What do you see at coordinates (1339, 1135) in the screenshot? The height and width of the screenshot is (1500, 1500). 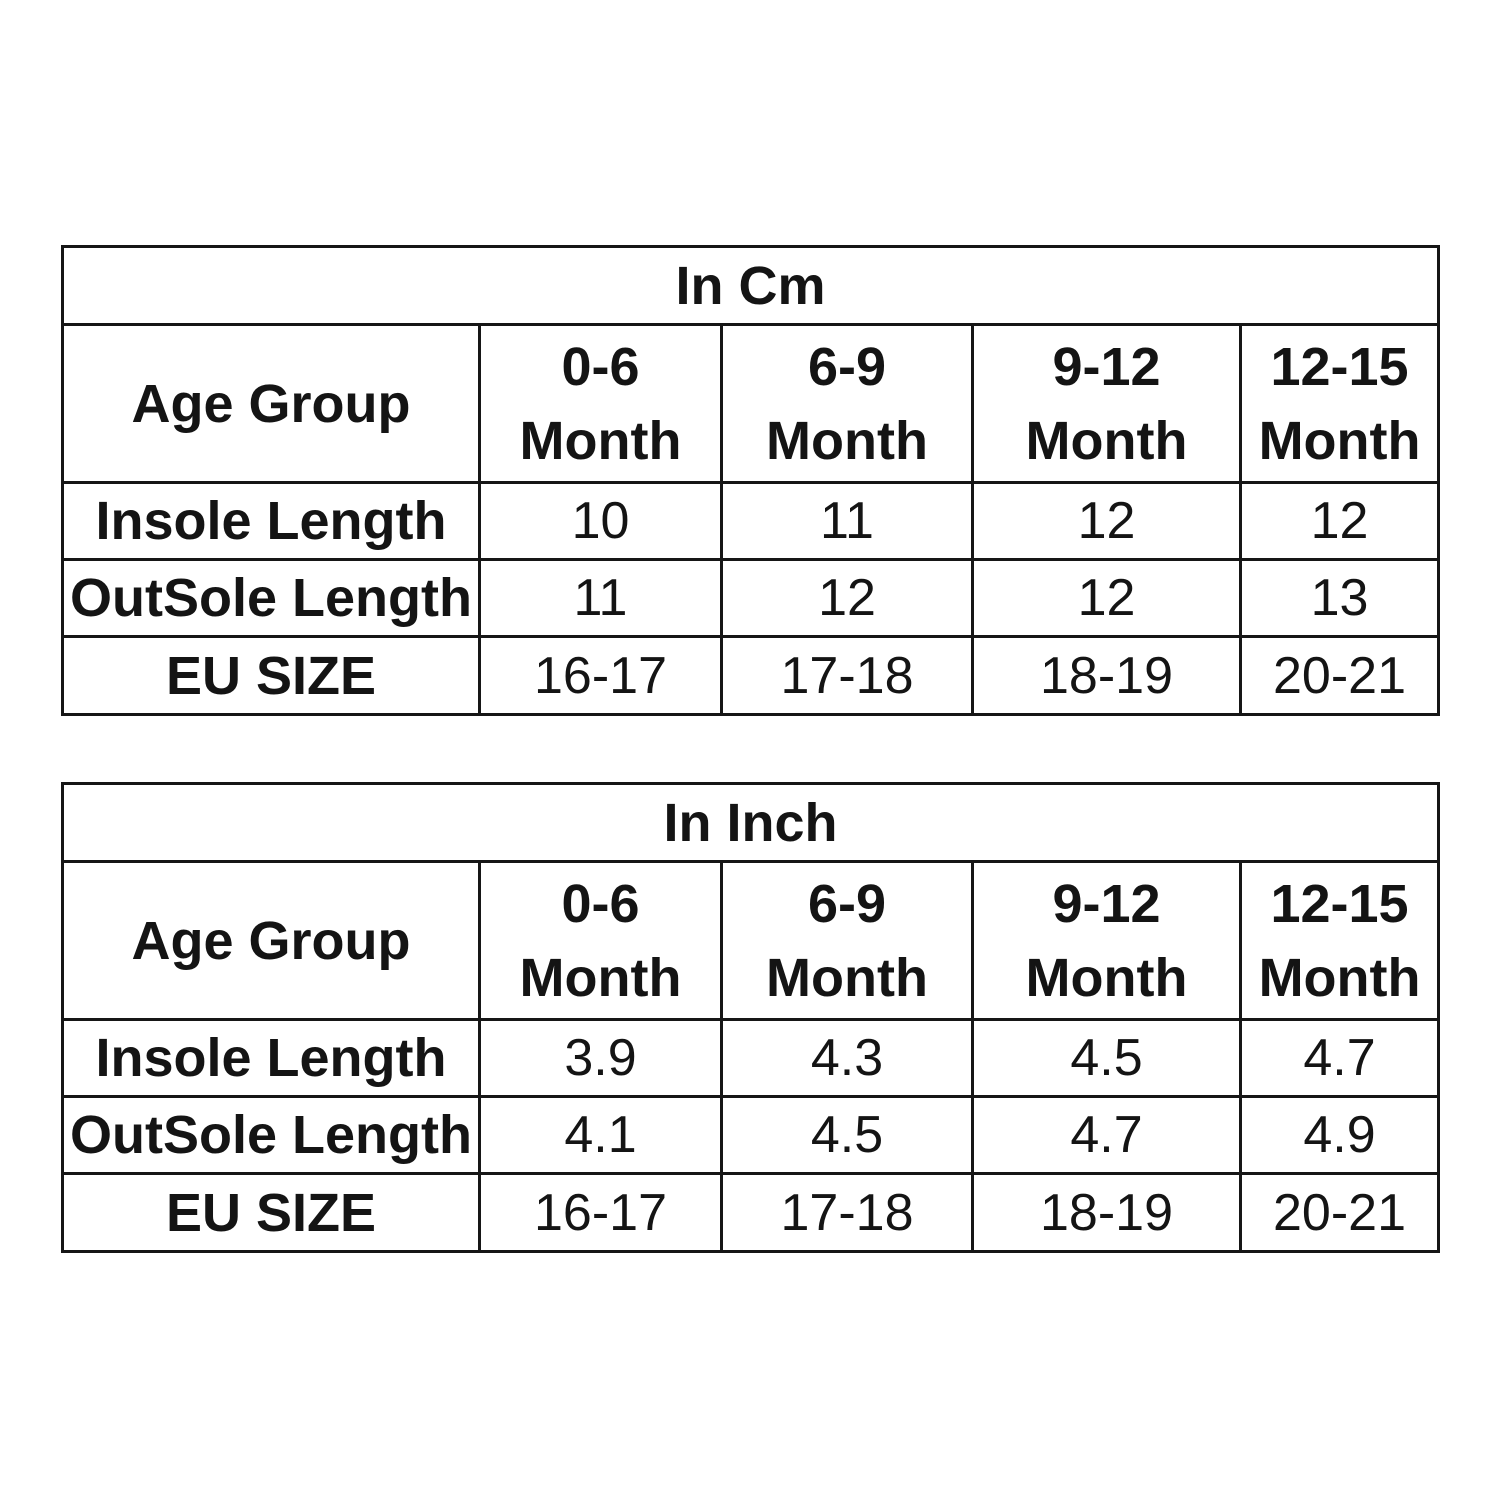 I see `value-cell: 4.9` at bounding box center [1339, 1135].